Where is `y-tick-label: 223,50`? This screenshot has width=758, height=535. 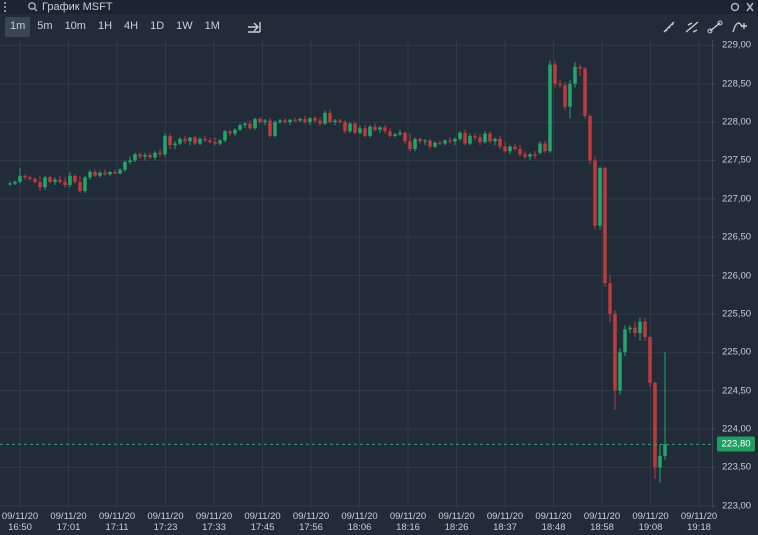
y-tick-label: 223,50 is located at coordinates (737, 467).